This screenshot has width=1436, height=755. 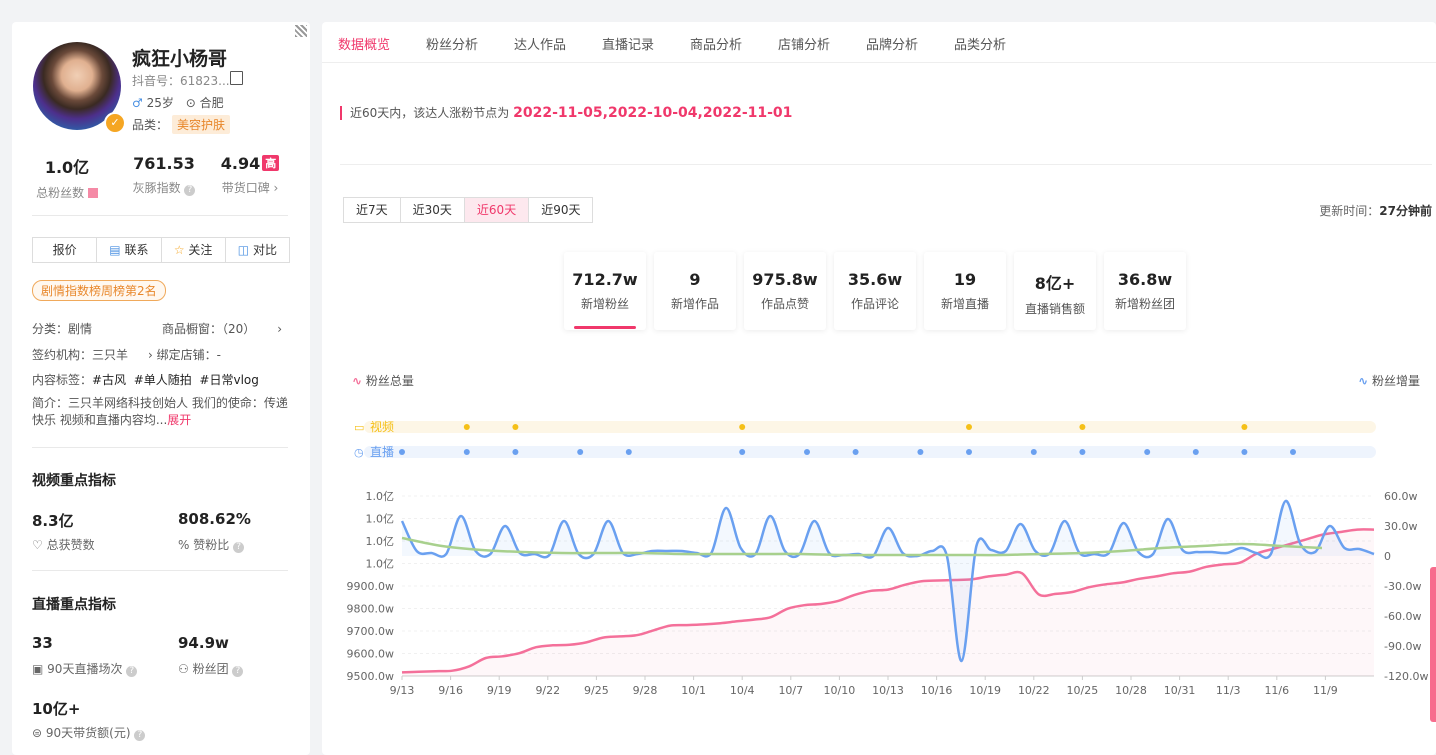 I want to click on copy-icon, so click(x=236, y=78).